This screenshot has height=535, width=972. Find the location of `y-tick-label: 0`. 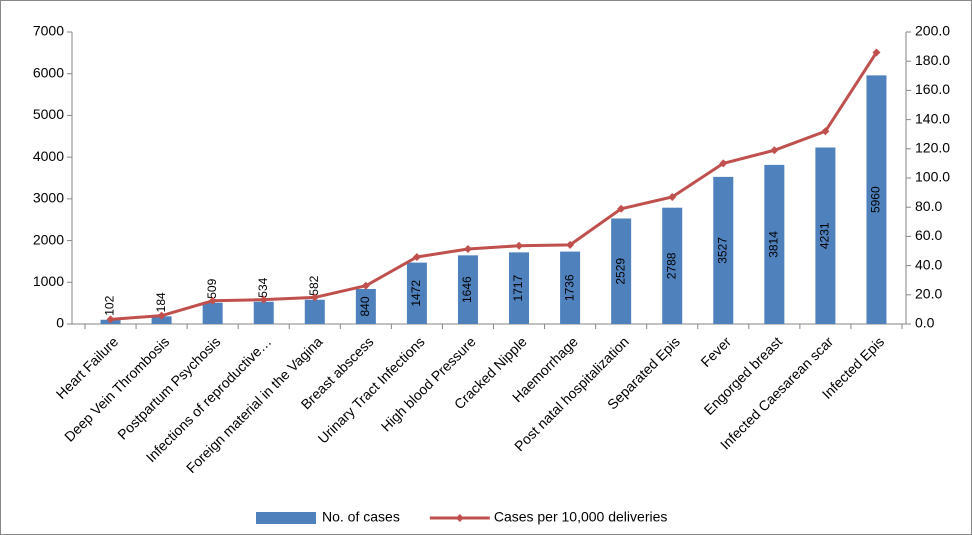

y-tick-label: 0 is located at coordinates (60, 323).